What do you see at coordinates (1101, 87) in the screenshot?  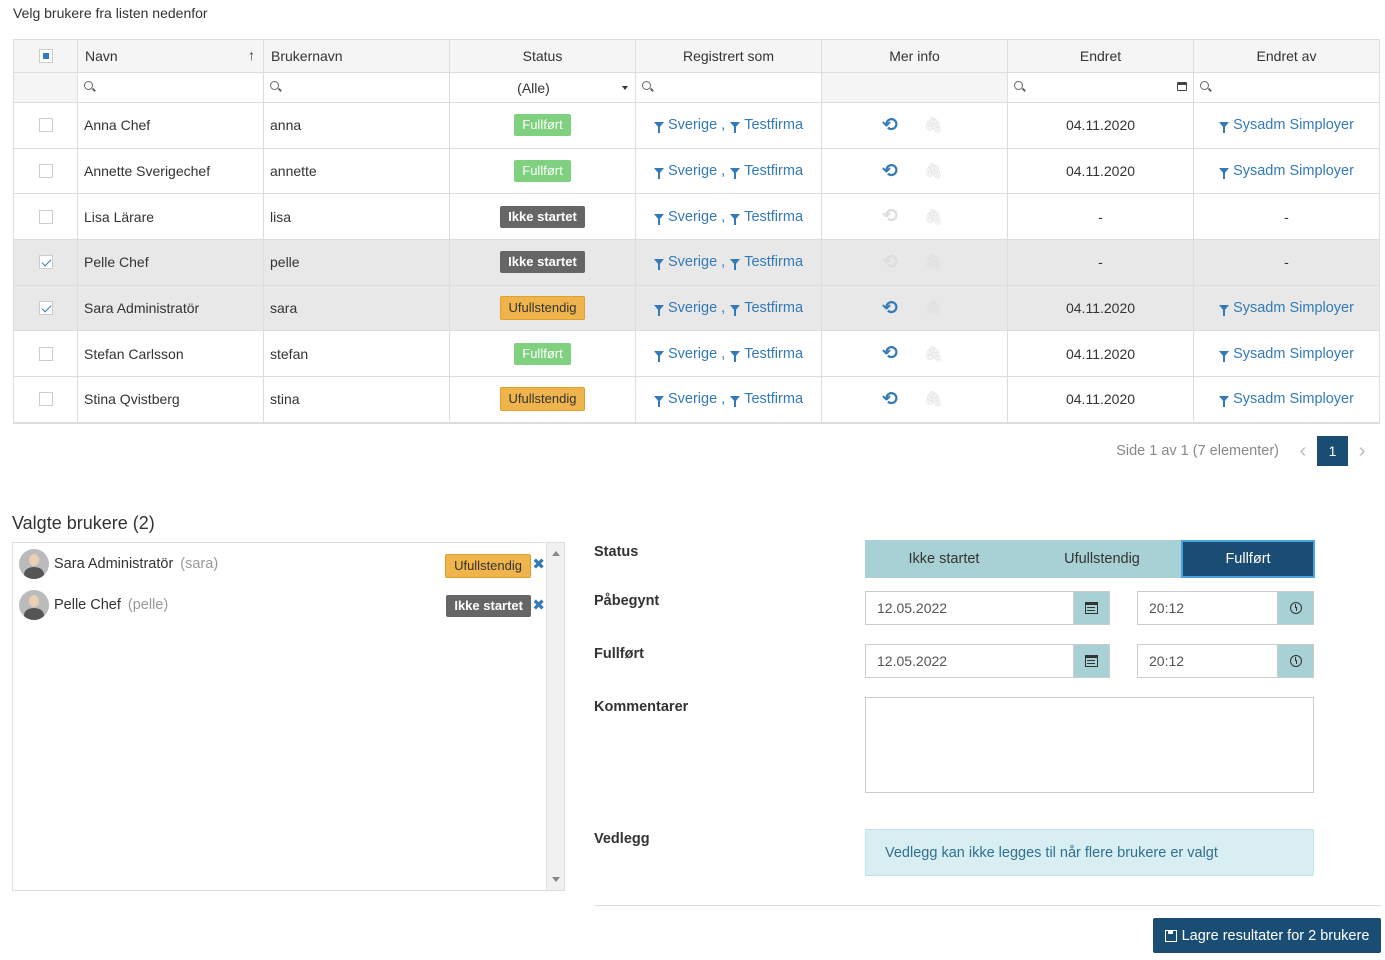 I see `changed-filter-input` at bounding box center [1101, 87].